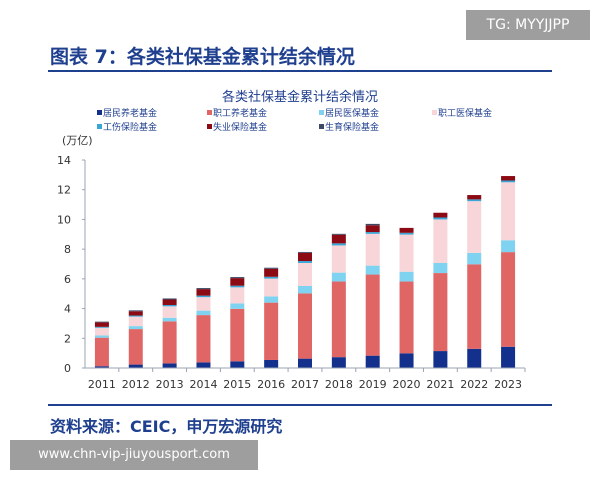 The height and width of the screenshot is (480, 600). Describe the element at coordinates (305, 384) in the screenshot. I see `x-tick-label: 2017` at that location.